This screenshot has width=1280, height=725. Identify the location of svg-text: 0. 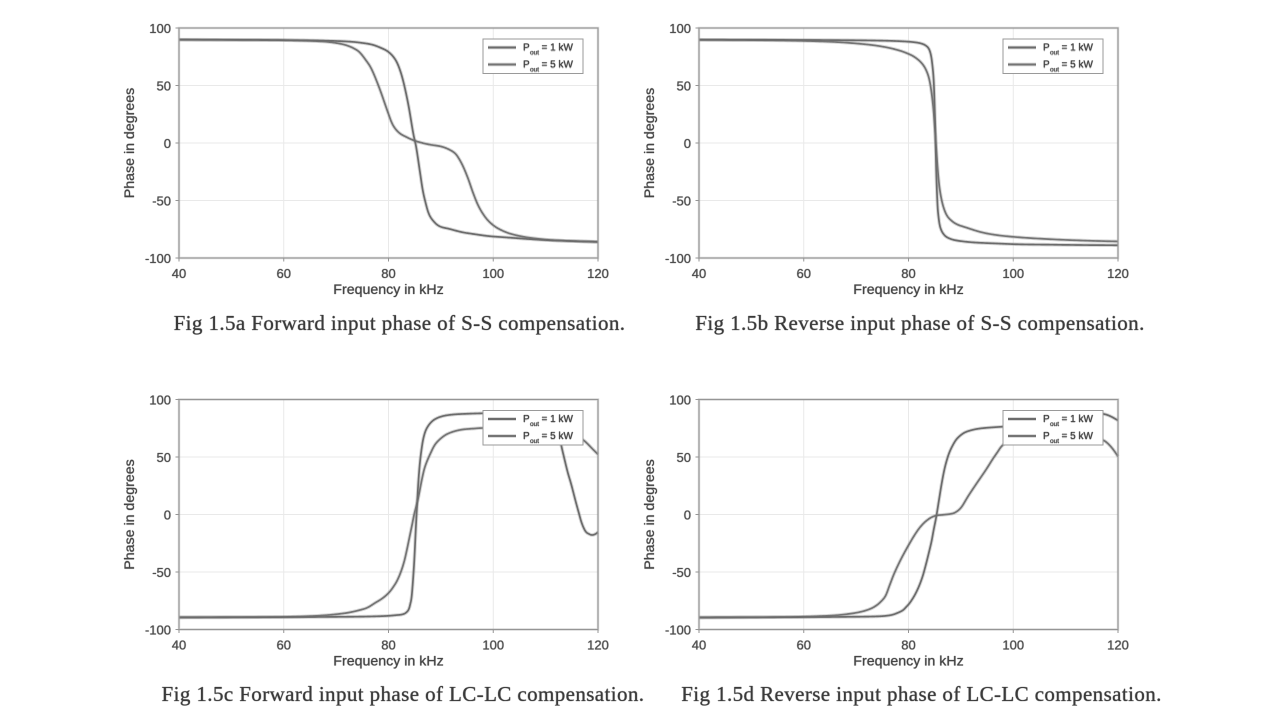
(687, 142).